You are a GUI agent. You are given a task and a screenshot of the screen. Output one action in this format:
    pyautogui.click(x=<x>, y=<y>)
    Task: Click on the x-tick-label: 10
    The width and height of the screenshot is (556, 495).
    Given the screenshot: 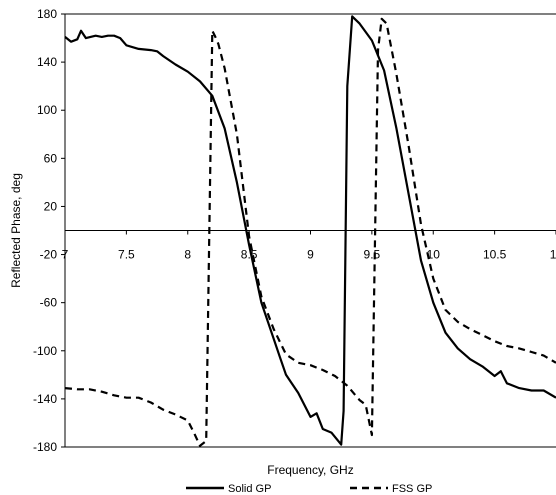 What is the action you would take?
    pyautogui.click(x=434, y=255)
    